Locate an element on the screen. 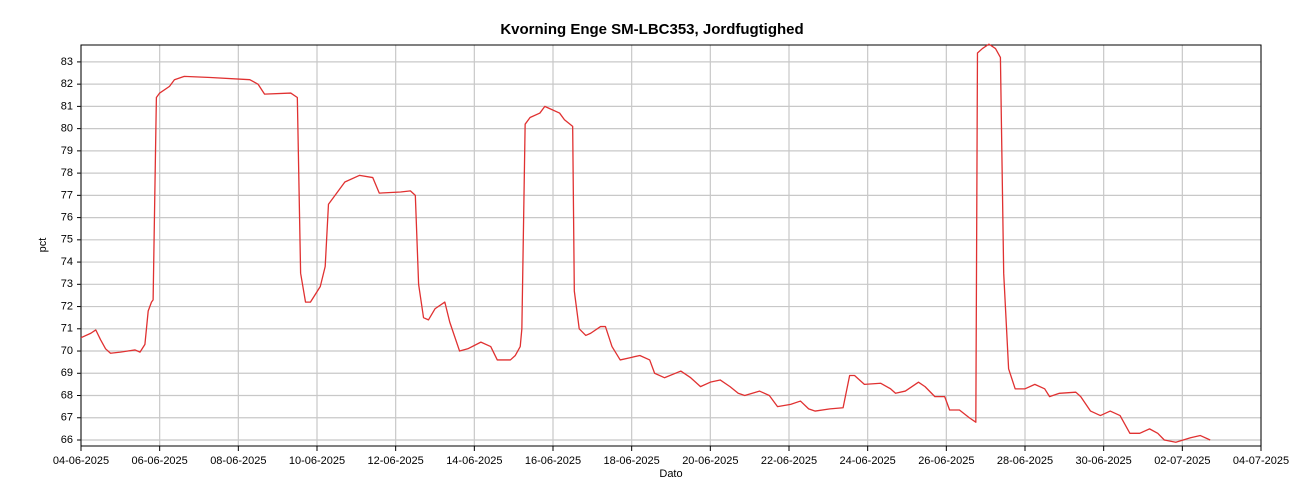  y-tick-label: 77 is located at coordinates (67, 195).